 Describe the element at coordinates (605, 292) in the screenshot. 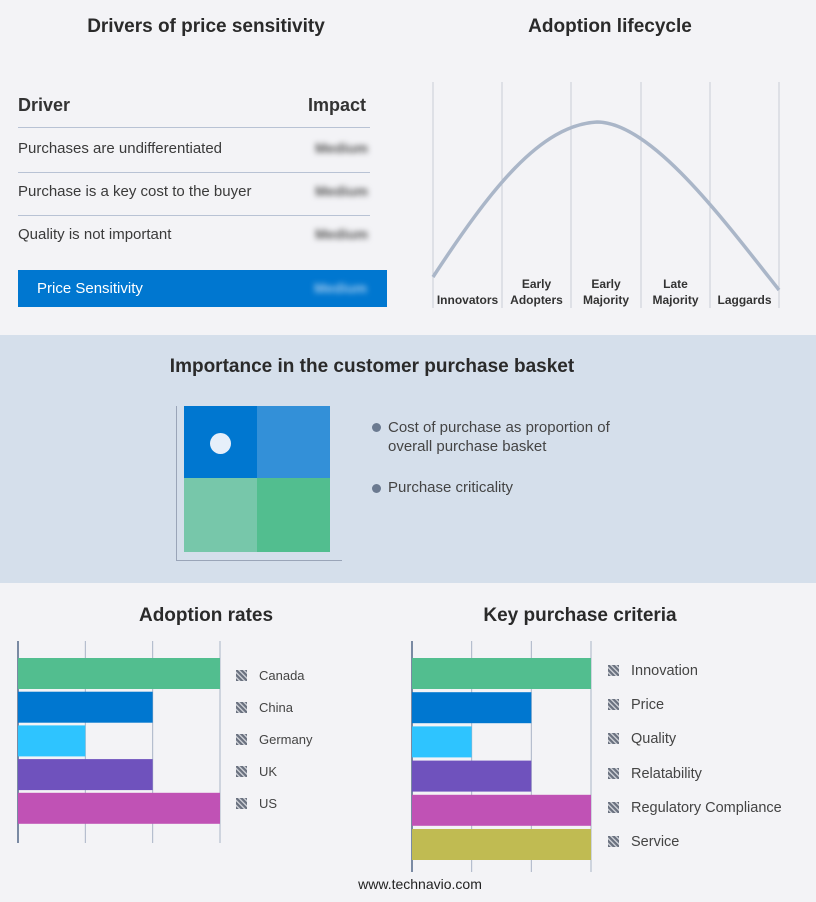

I see `lifecycle-stage: Early Majority` at that location.